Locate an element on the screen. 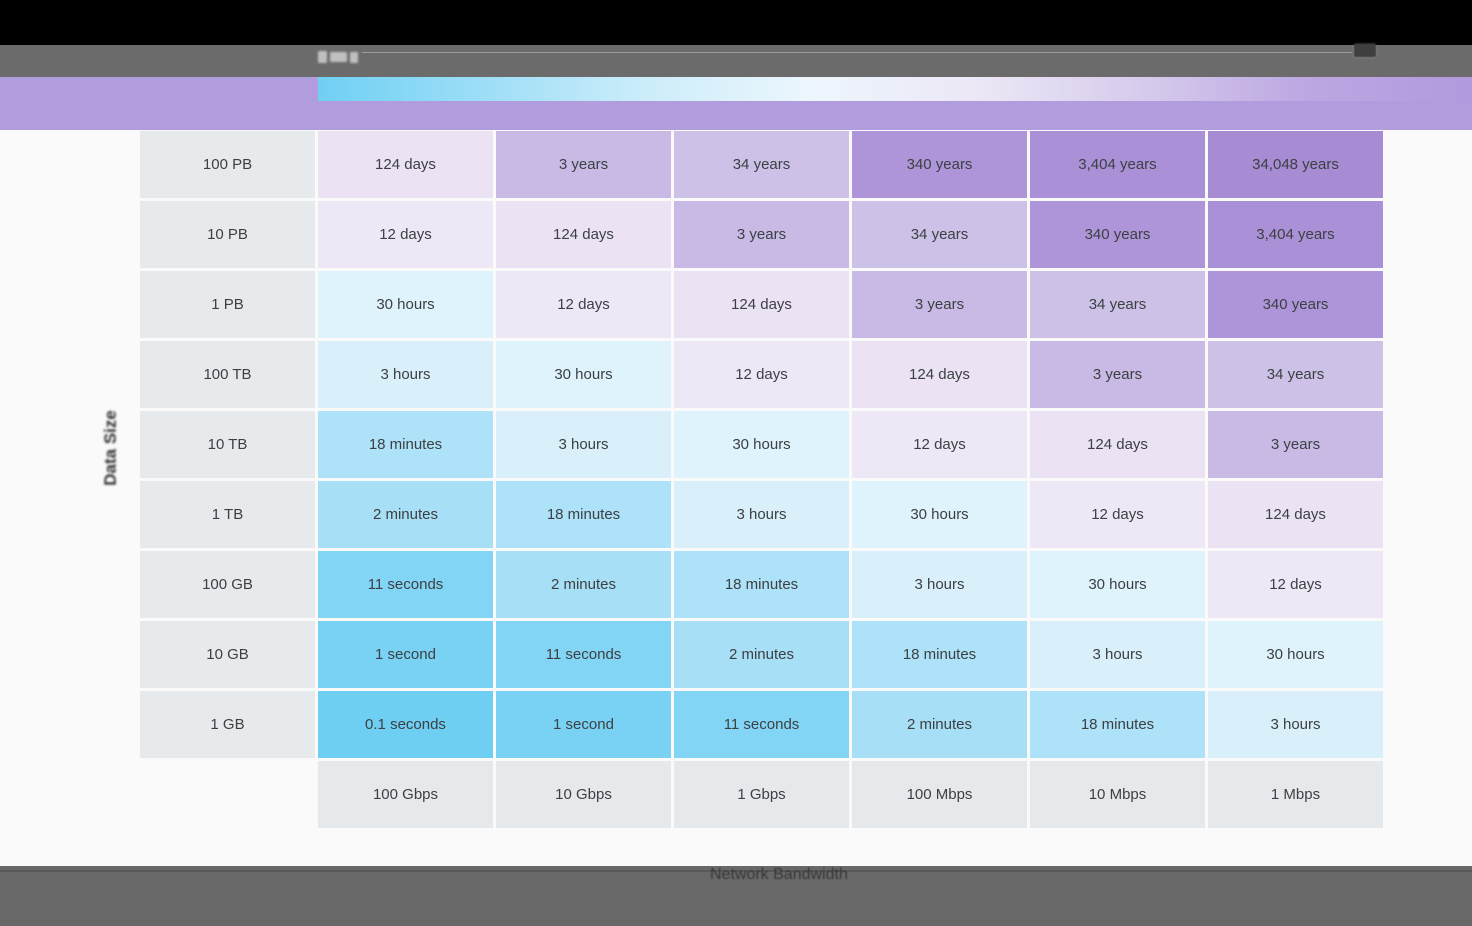  row-header-cell: 100 GB is located at coordinates (227, 584).